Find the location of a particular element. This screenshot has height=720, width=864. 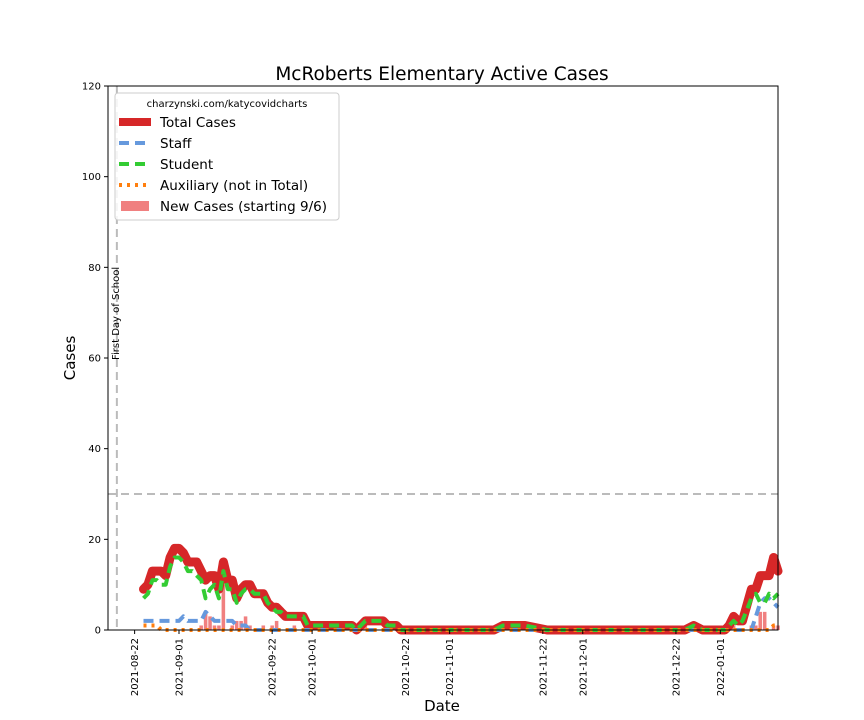

y-tick-label: 60 is located at coordinates (94, 359).